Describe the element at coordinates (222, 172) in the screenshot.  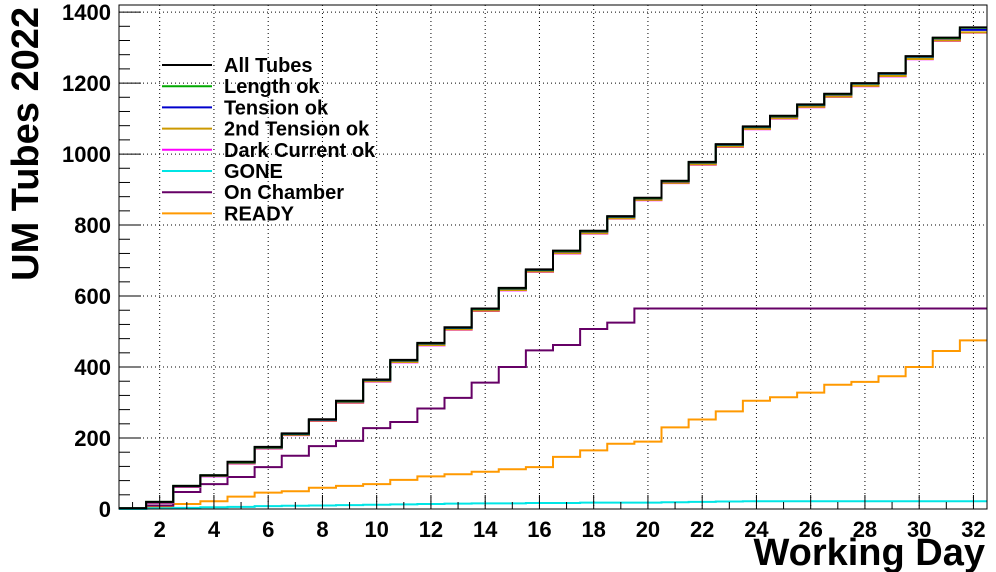
I see `legend-entry: GONE` at that location.